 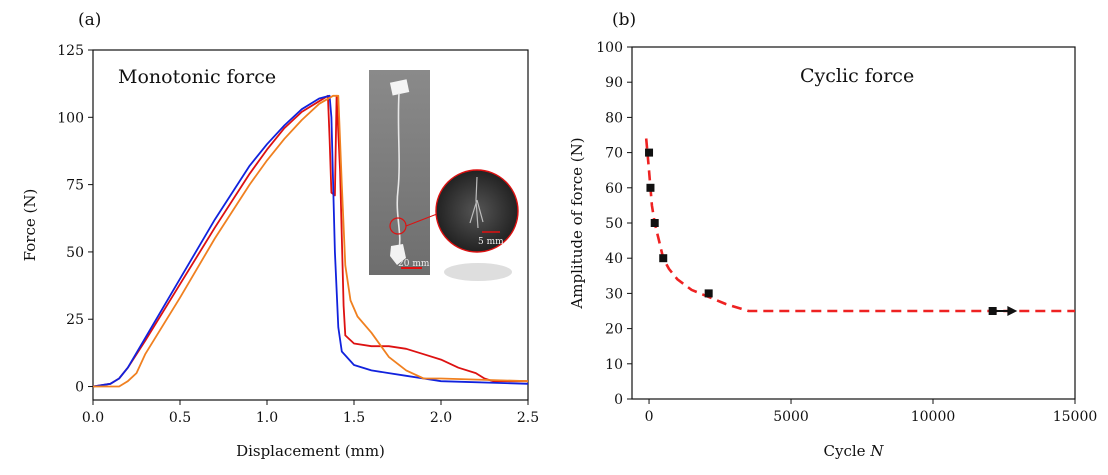 I want to click on y-tick-label-b: 80, so click(x=614, y=118).